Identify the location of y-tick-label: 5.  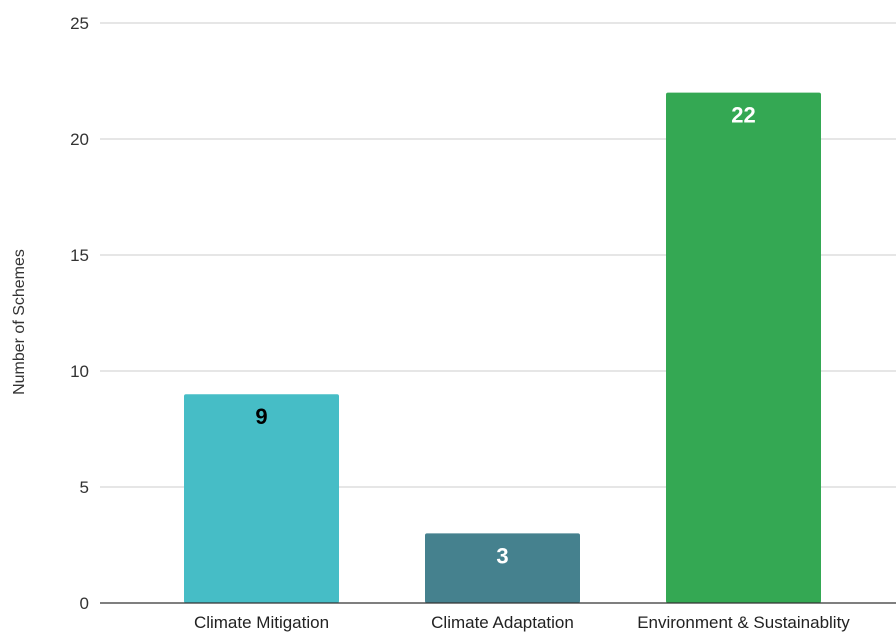
(84, 487).